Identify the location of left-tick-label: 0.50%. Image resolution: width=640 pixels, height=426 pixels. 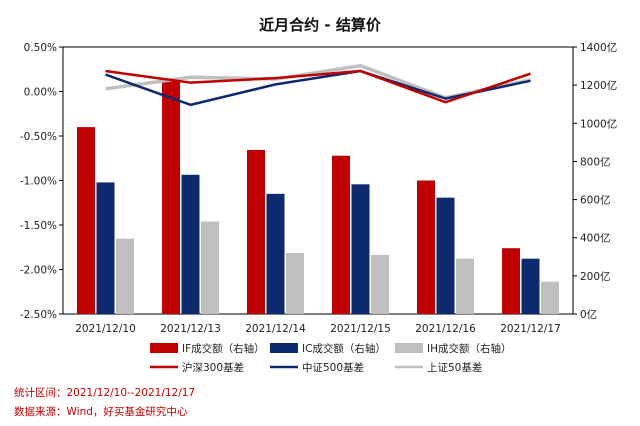
(40, 48).